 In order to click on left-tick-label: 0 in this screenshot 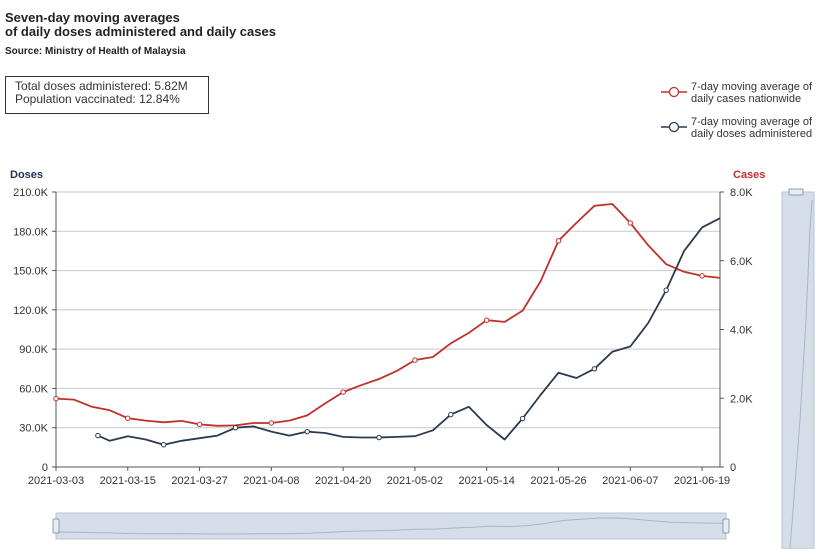, I will do `click(45, 468)`.